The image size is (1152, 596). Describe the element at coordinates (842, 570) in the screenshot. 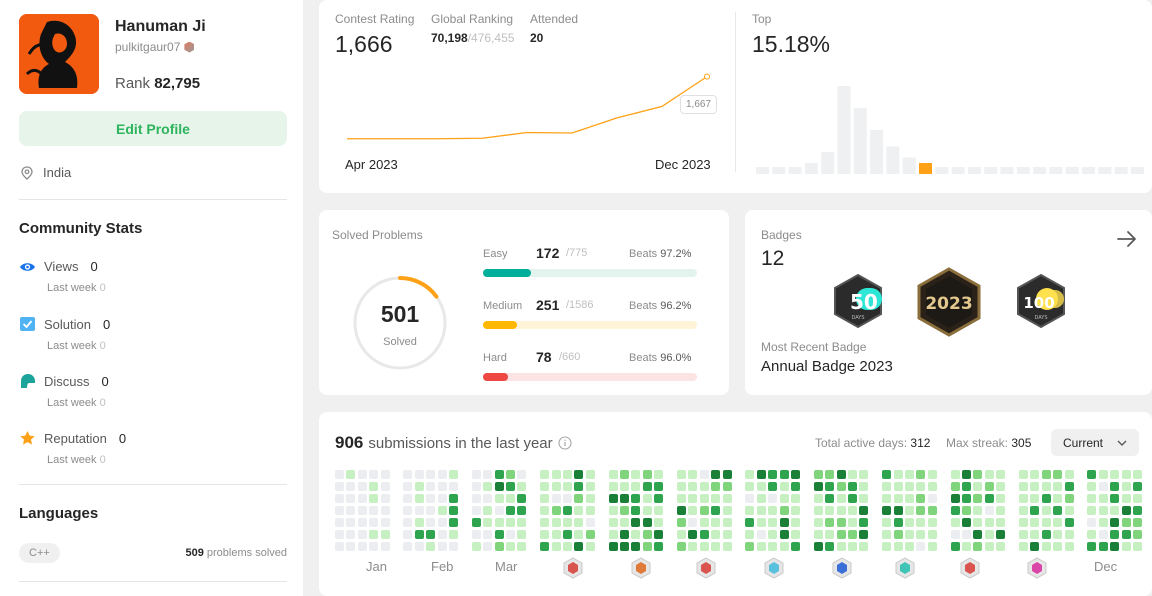

I see `monthly-badge-icon` at that location.